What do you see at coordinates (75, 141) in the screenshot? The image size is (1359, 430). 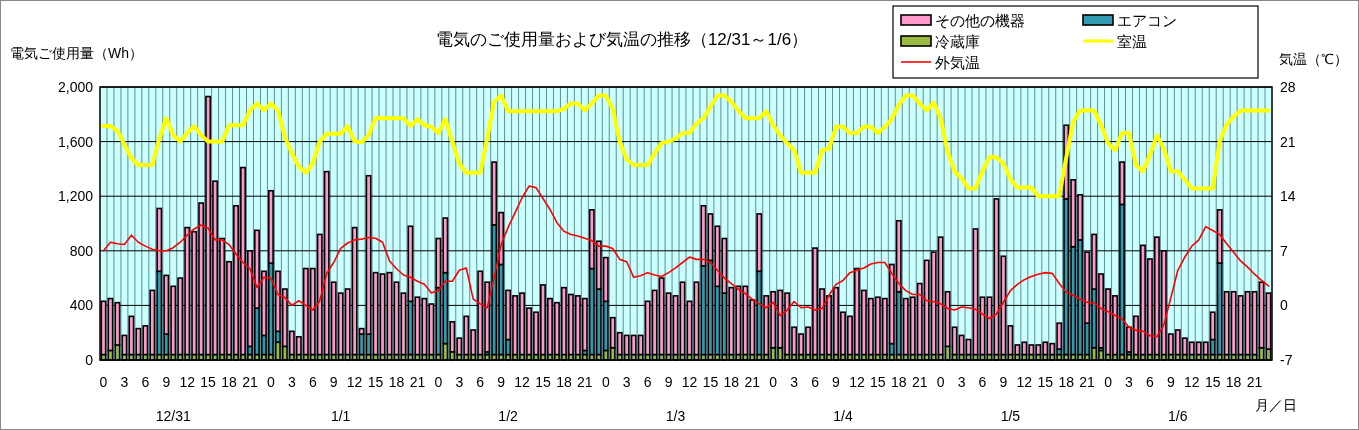 I see `y-tick-label: 1,600` at bounding box center [75, 141].